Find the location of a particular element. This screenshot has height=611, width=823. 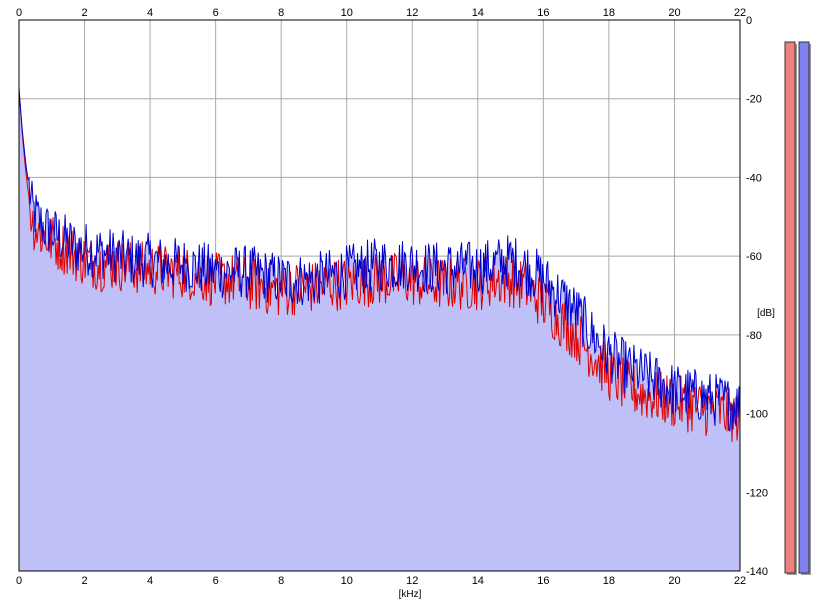

x-axis-unit-label: [kHz] is located at coordinates (410, 594).